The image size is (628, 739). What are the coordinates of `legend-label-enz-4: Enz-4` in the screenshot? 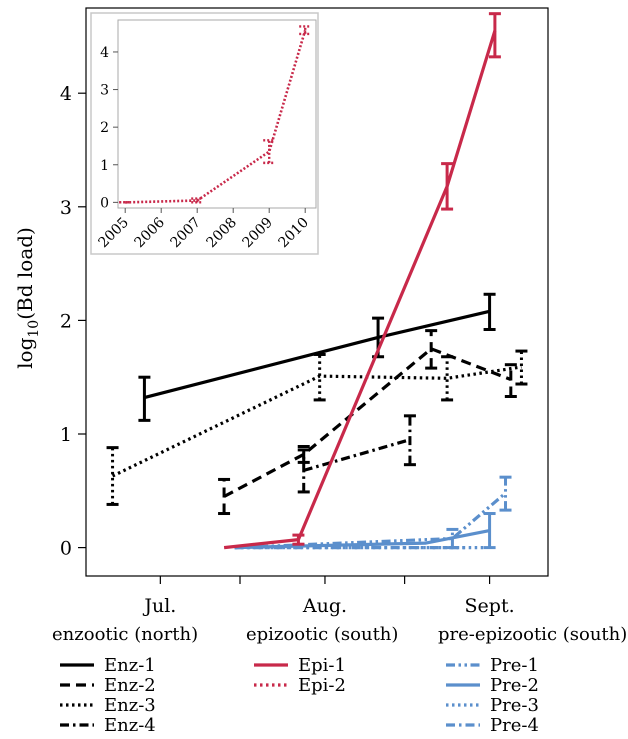 It's located at (130, 725).